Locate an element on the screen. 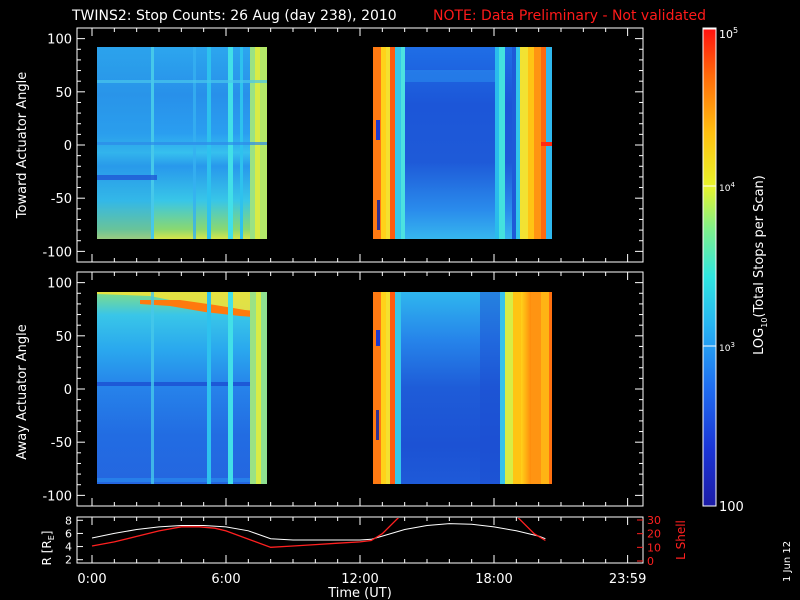  r-tick-label: 8 is located at coordinates (68, 520).